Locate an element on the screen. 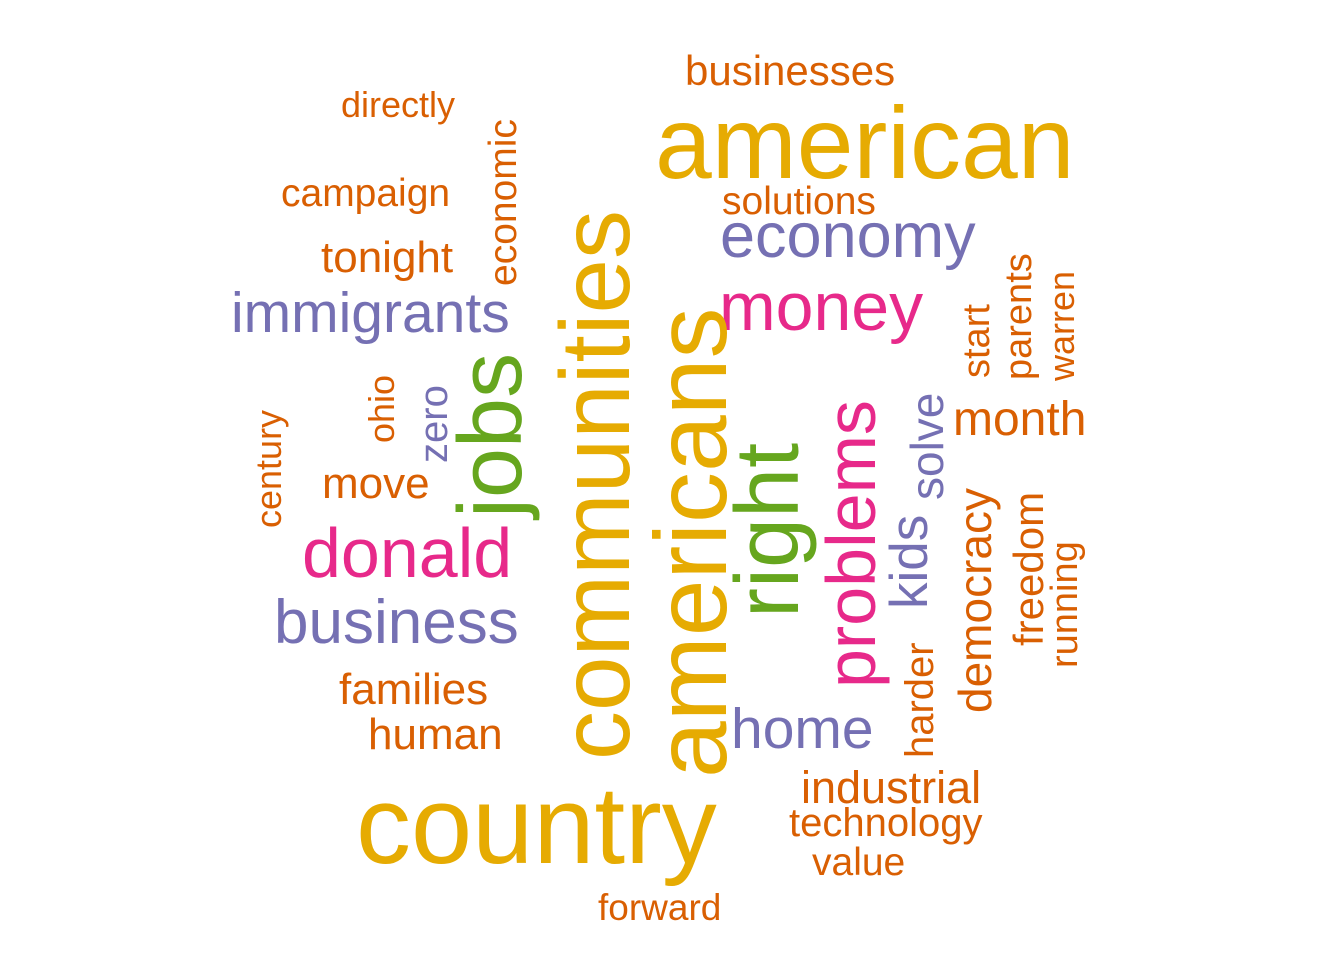  word-ohio: ohio is located at coordinates (381, 408).